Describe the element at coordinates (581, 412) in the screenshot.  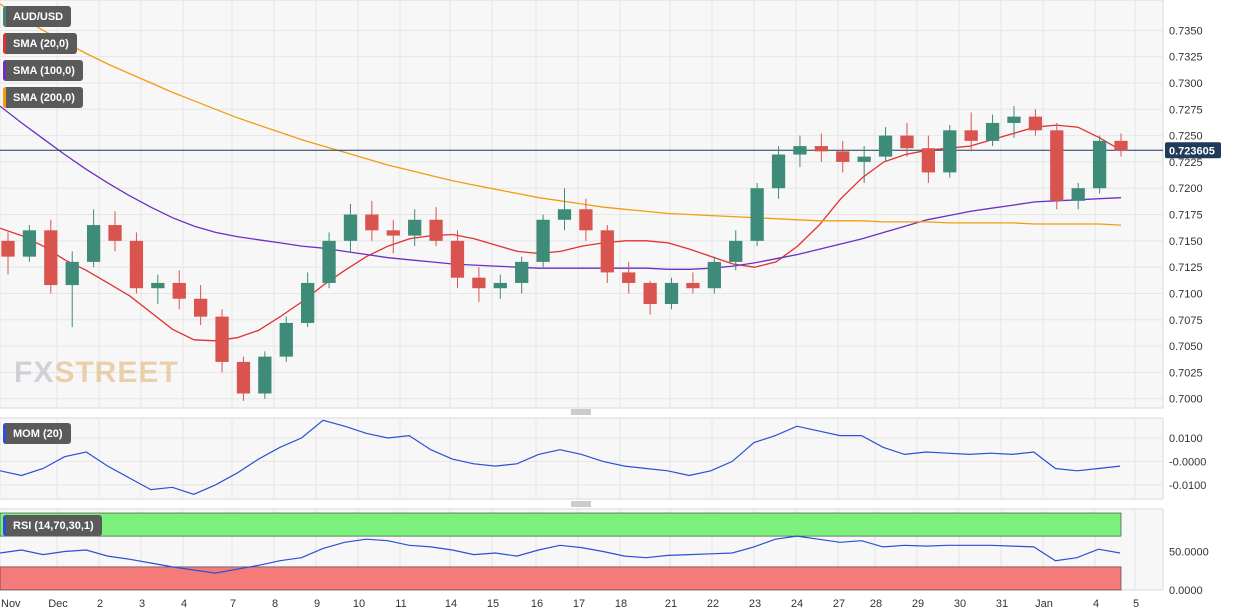
I see `main-mom-divider` at that location.